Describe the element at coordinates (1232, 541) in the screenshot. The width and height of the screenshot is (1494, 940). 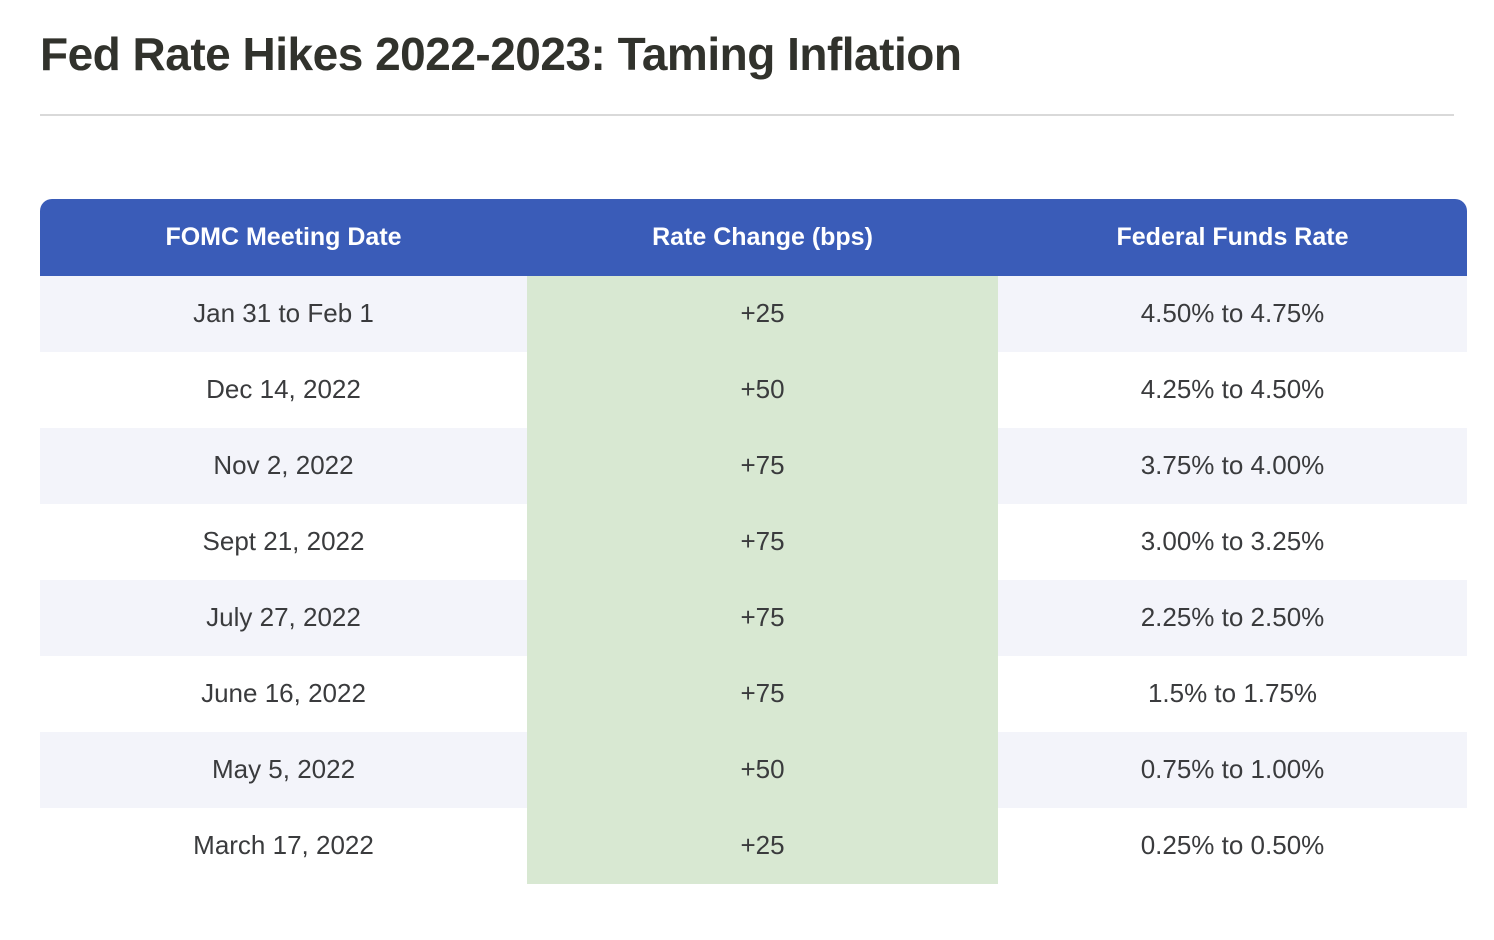
I see `cell-funds-rate: 3.00% to 3.25%` at that location.